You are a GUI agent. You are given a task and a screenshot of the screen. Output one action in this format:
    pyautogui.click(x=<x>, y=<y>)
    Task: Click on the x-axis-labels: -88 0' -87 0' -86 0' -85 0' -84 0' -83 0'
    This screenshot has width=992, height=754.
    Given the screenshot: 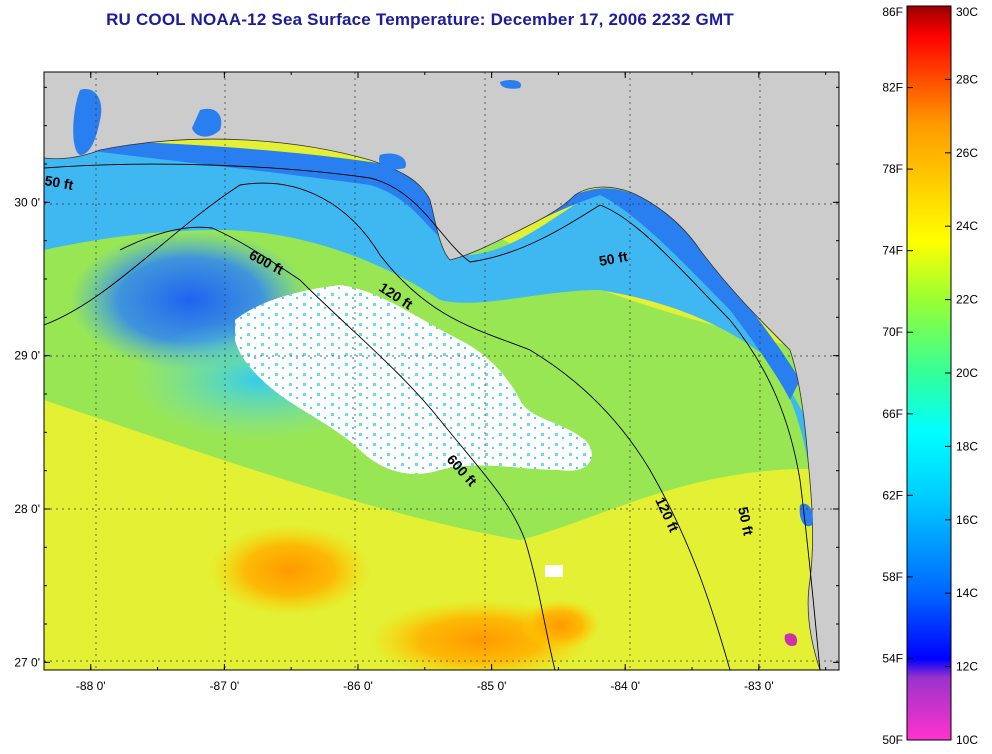 What is the action you would take?
    pyautogui.click(x=425, y=686)
    